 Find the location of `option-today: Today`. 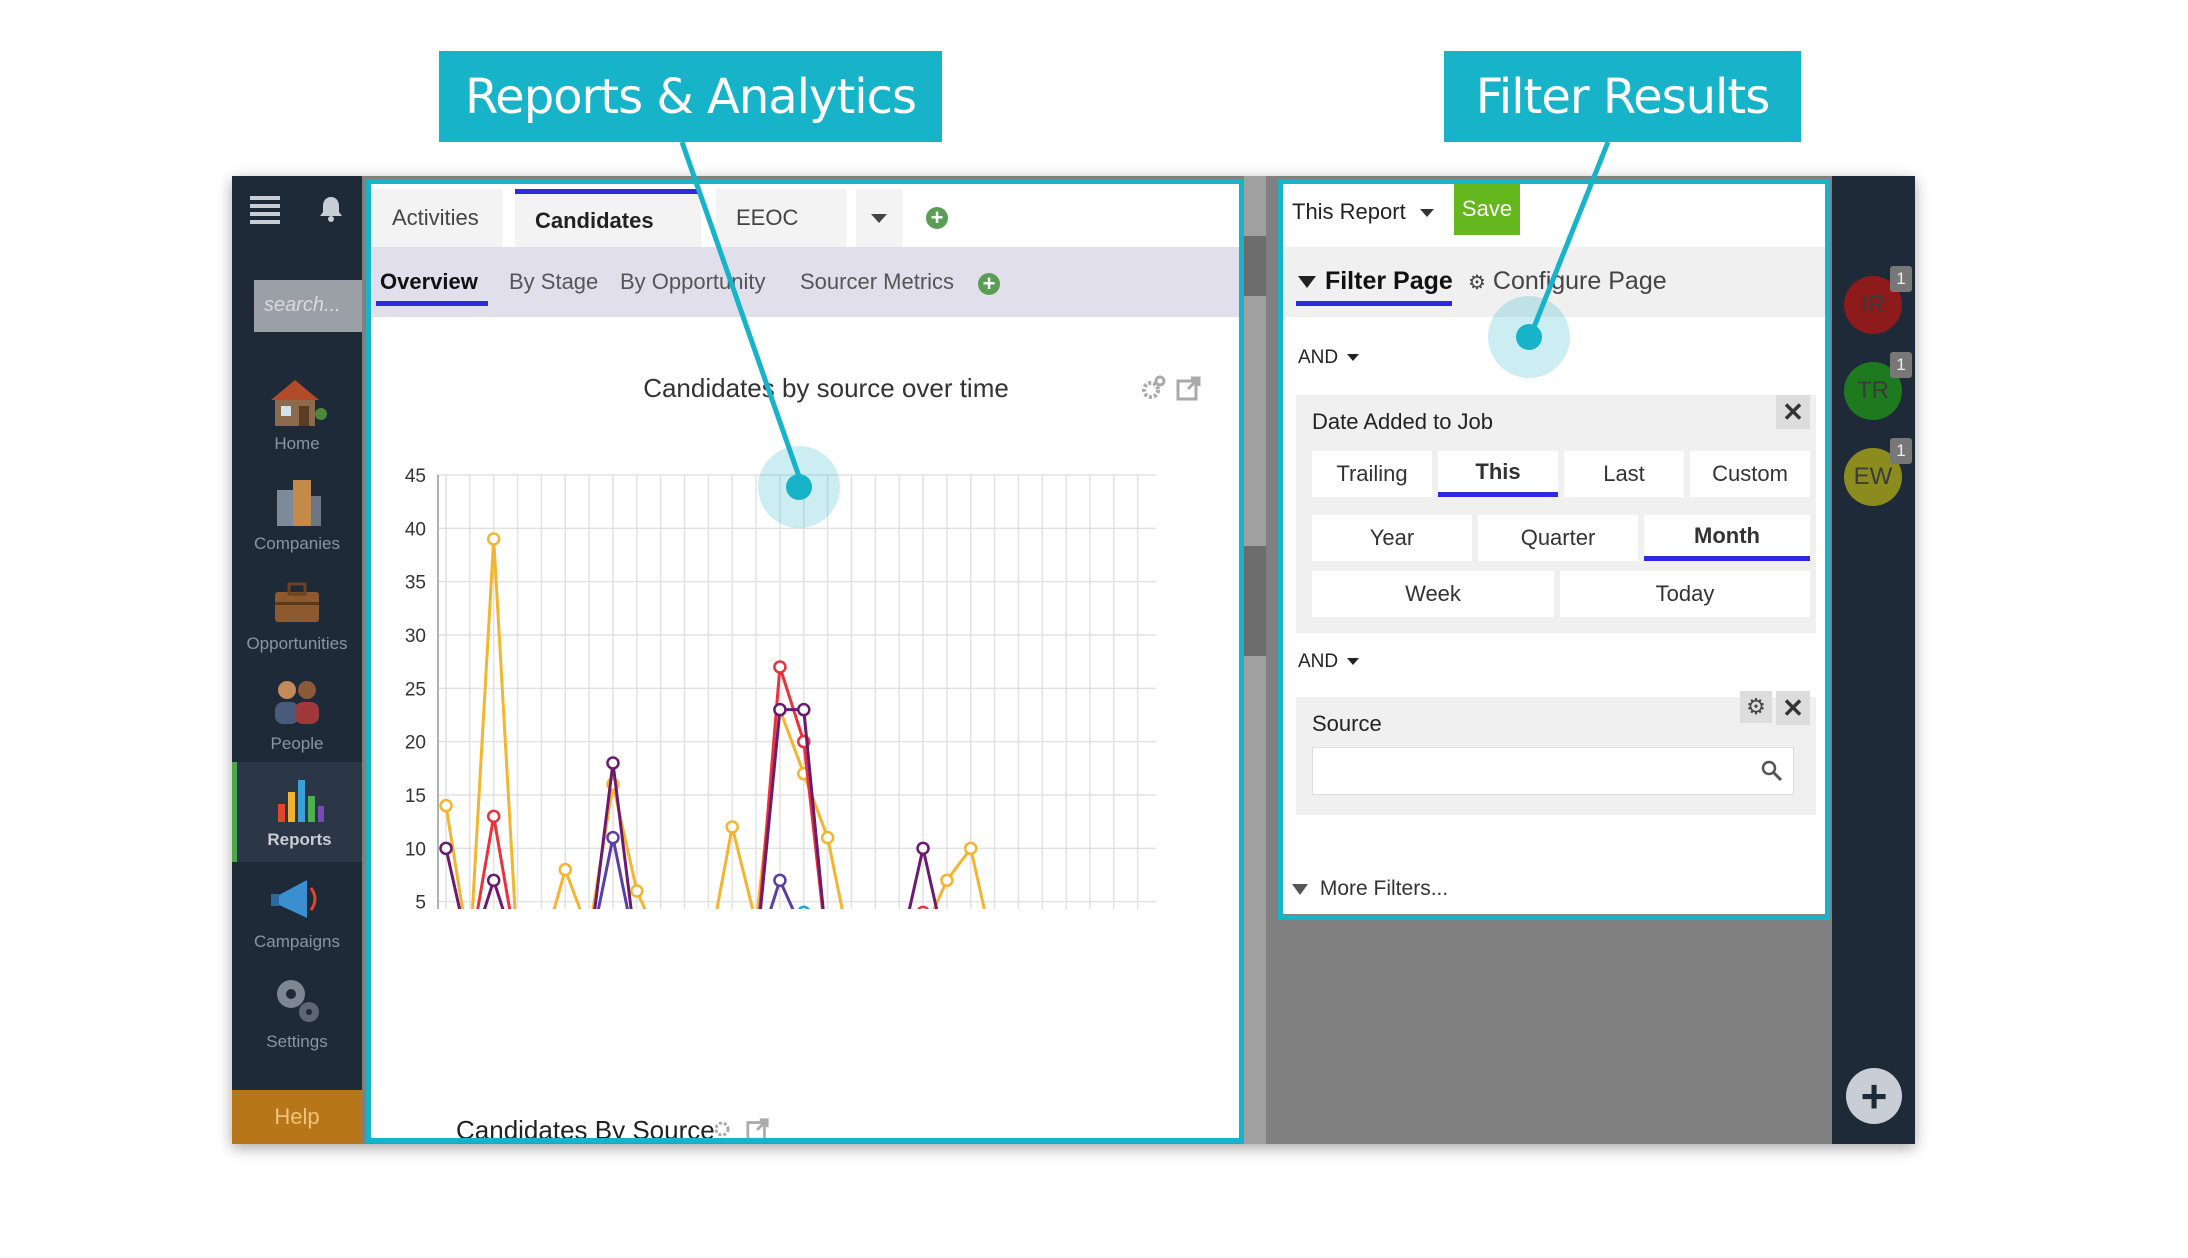

option-today: Today is located at coordinates (1685, 594).